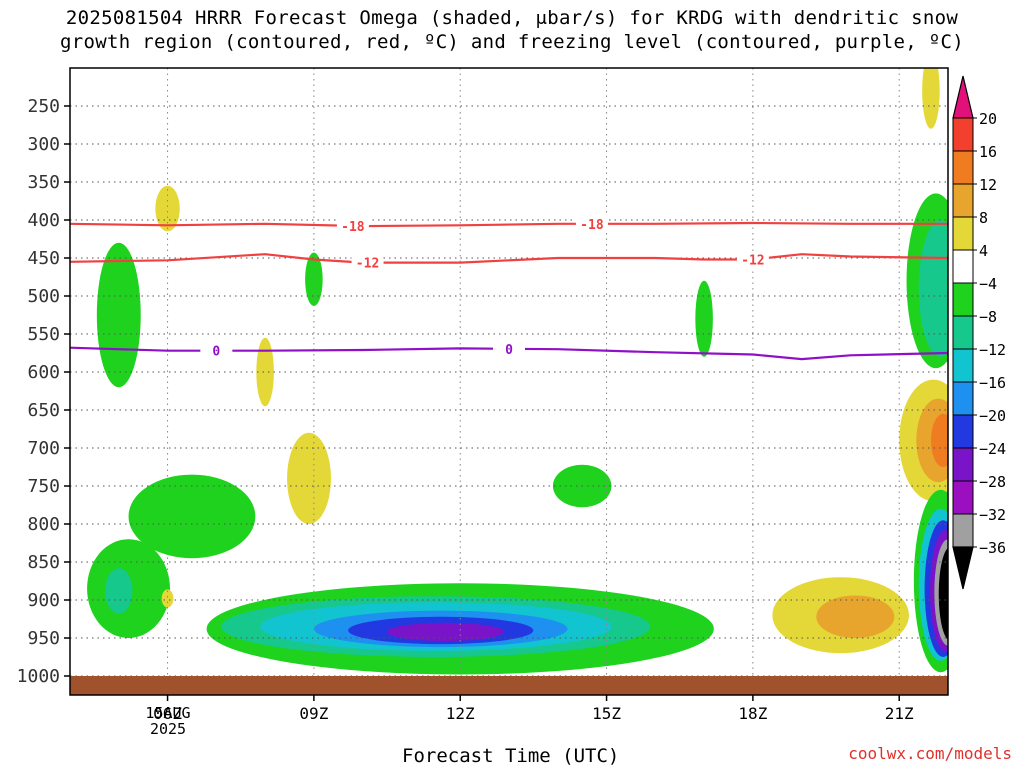 The image size is (1024, 768). Describe the element at coordinates (992, 350) in the screenshot. I see `colorbar-label: −12` at that location.